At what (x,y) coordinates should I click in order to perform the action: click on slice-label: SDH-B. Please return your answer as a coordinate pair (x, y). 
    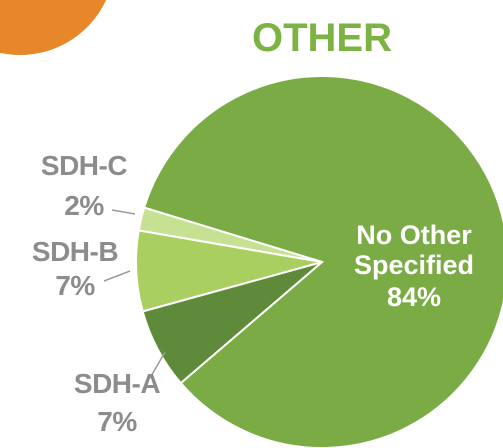
    Looking at the image, I should click on (75, 251).